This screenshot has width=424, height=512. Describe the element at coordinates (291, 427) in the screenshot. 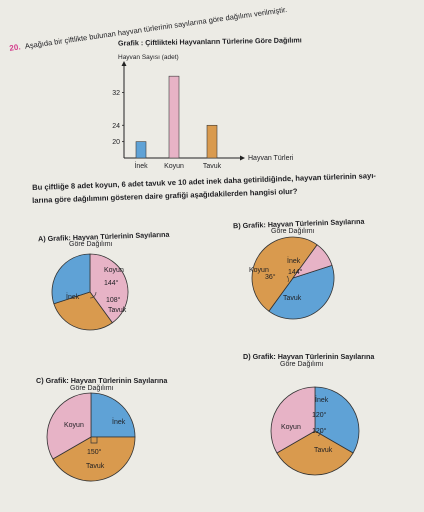

I see `option-d-koyun-label: Koyun` at that location.